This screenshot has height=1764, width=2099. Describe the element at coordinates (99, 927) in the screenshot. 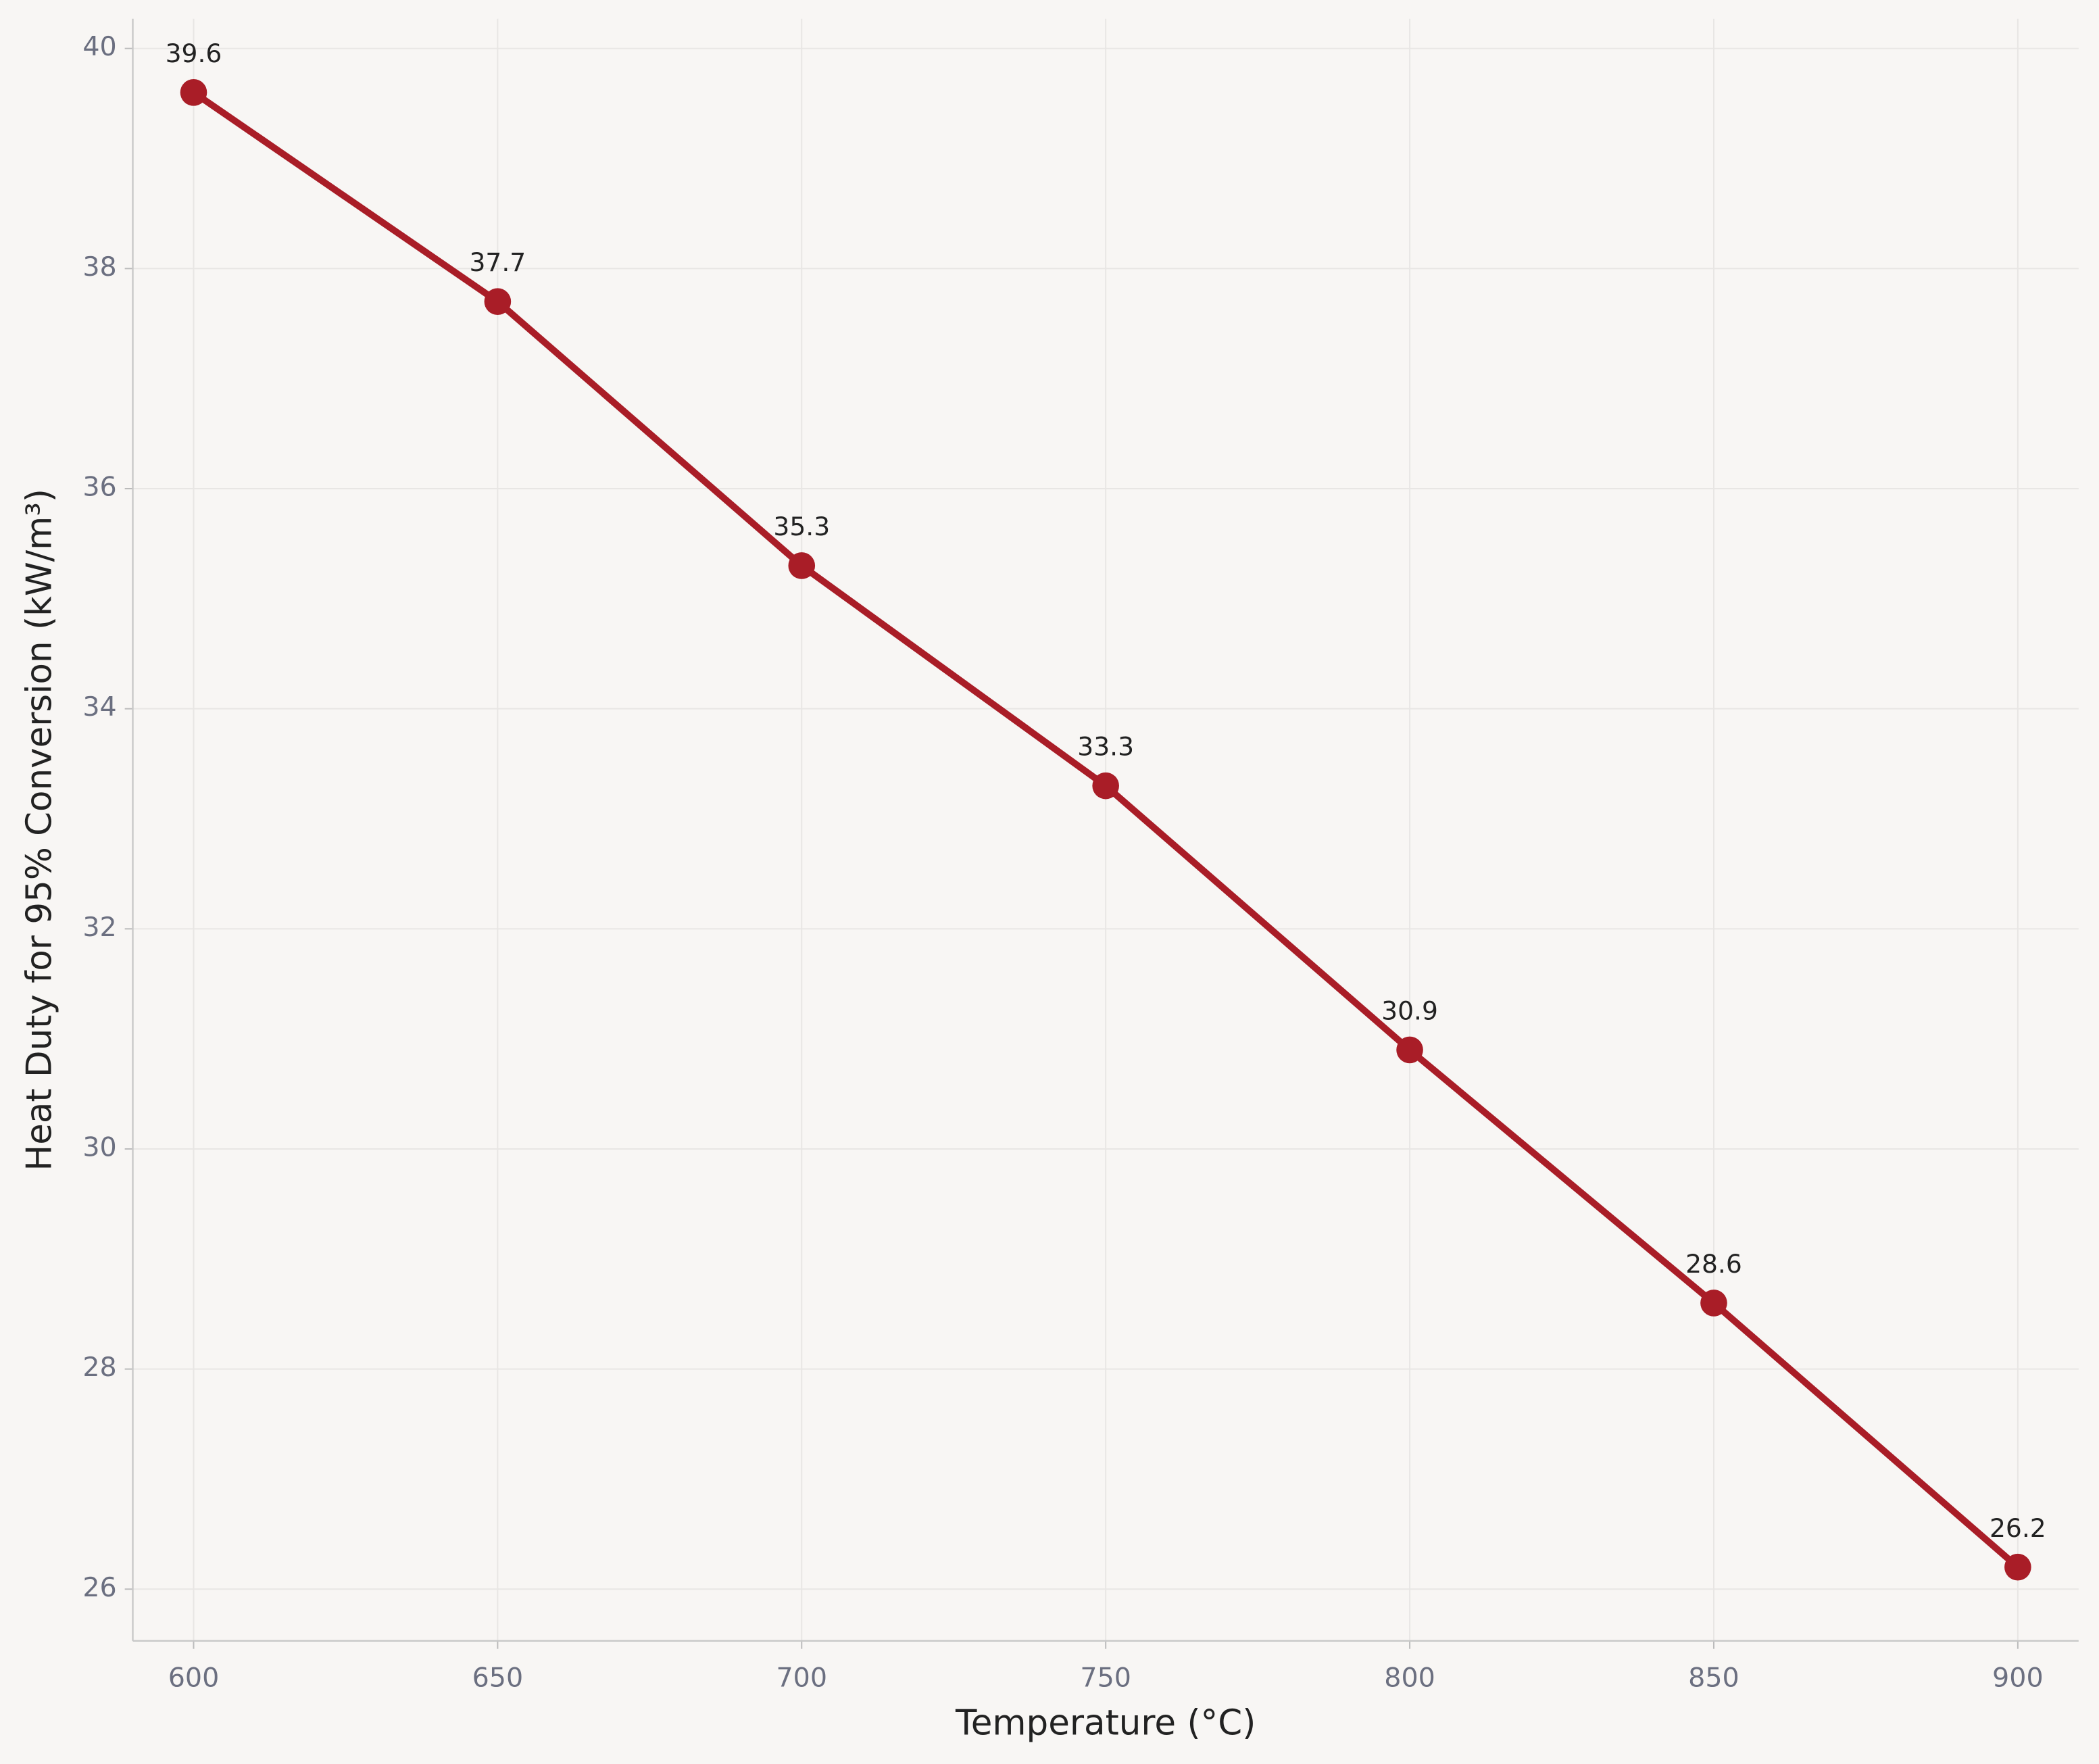

I see `y-tick-label: 32` at that location.